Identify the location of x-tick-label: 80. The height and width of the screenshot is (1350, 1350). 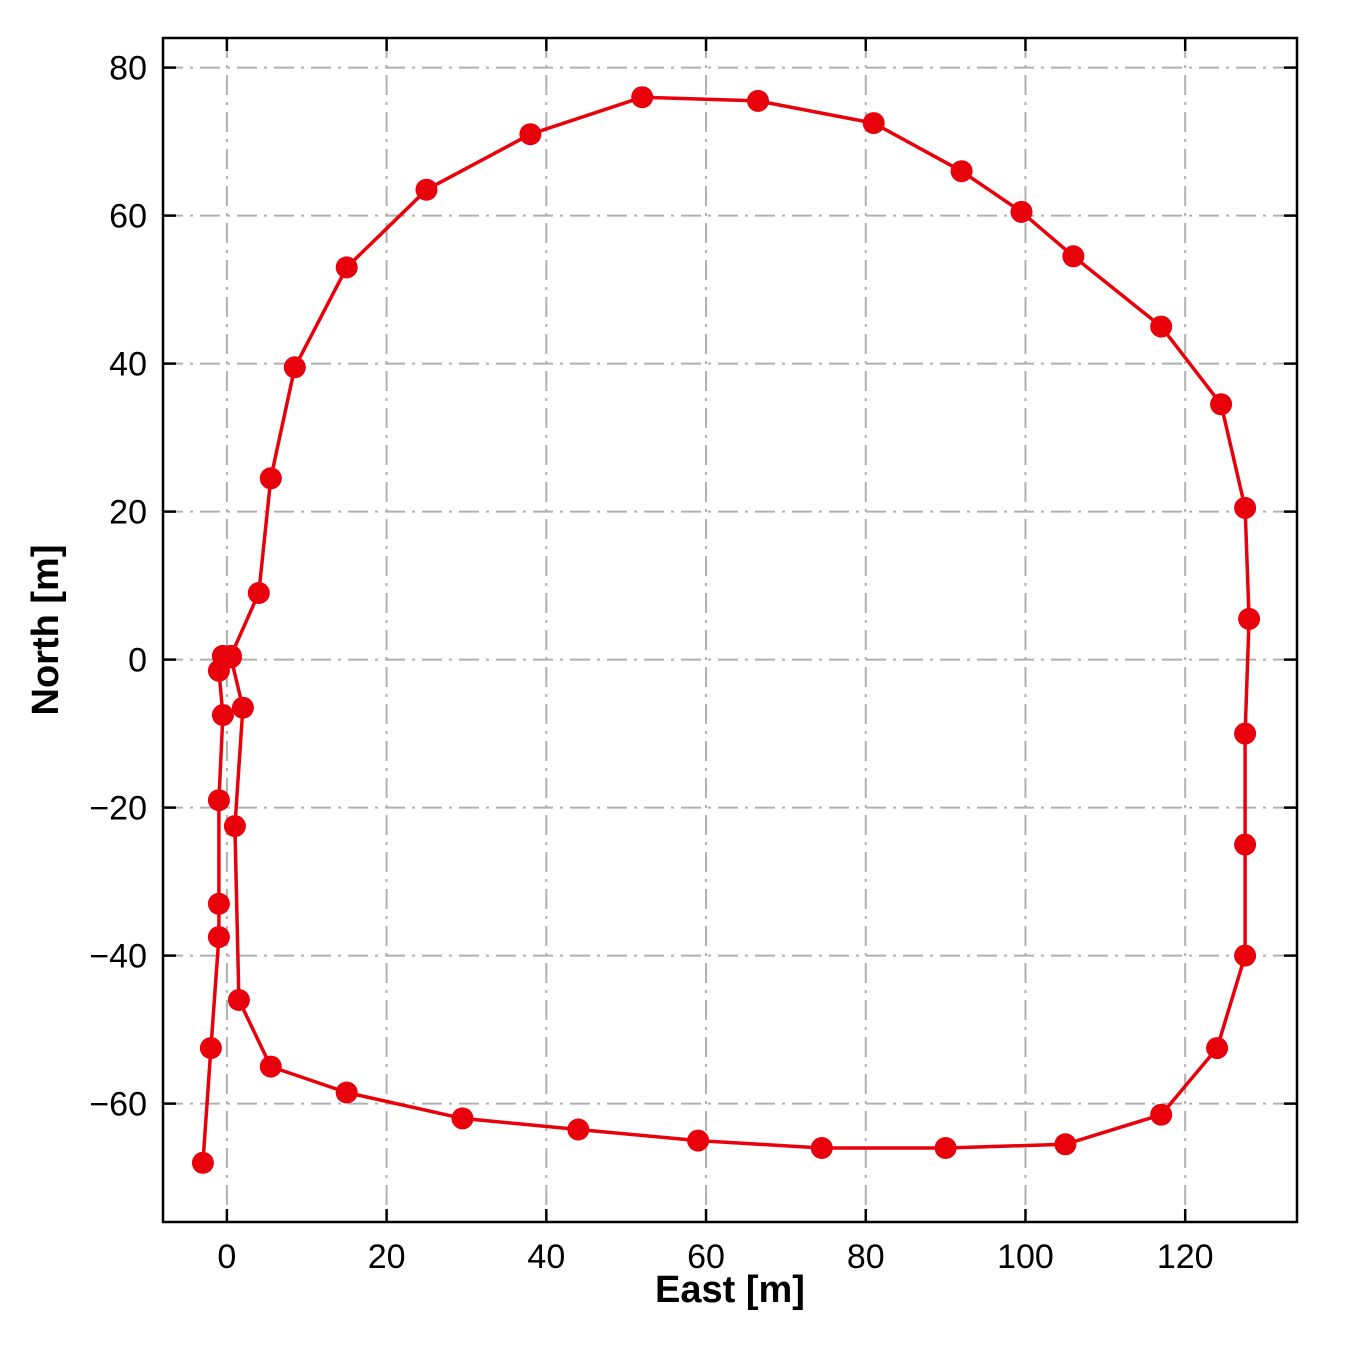
(866, 1257).